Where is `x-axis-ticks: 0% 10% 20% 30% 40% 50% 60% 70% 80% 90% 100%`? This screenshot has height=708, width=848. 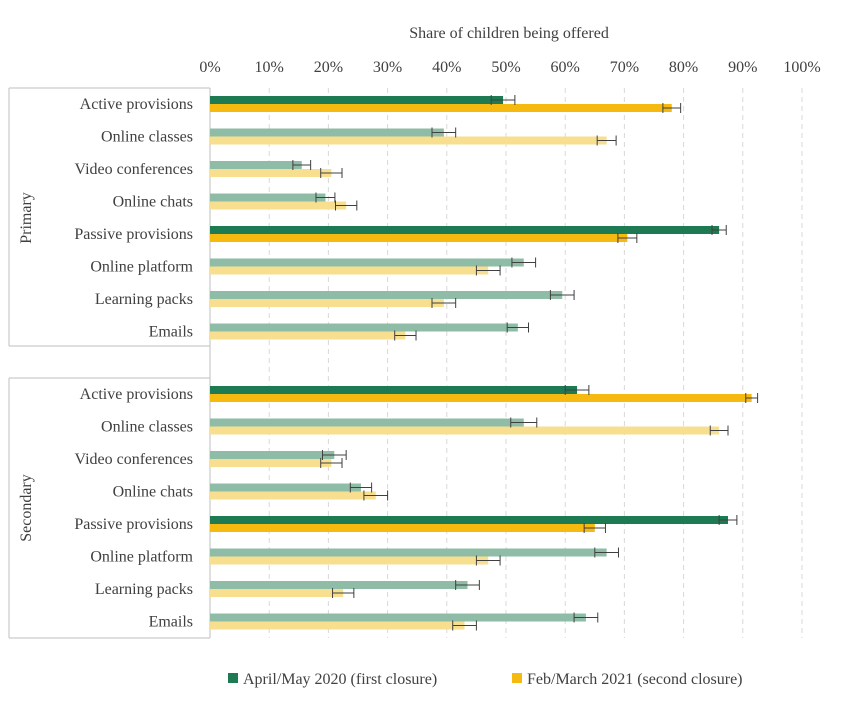 x-axis-ticks: 0% 10% 20% 30% 40% 50% 60% 70% 80% 90% 100% is located at coordinates (509, 67).